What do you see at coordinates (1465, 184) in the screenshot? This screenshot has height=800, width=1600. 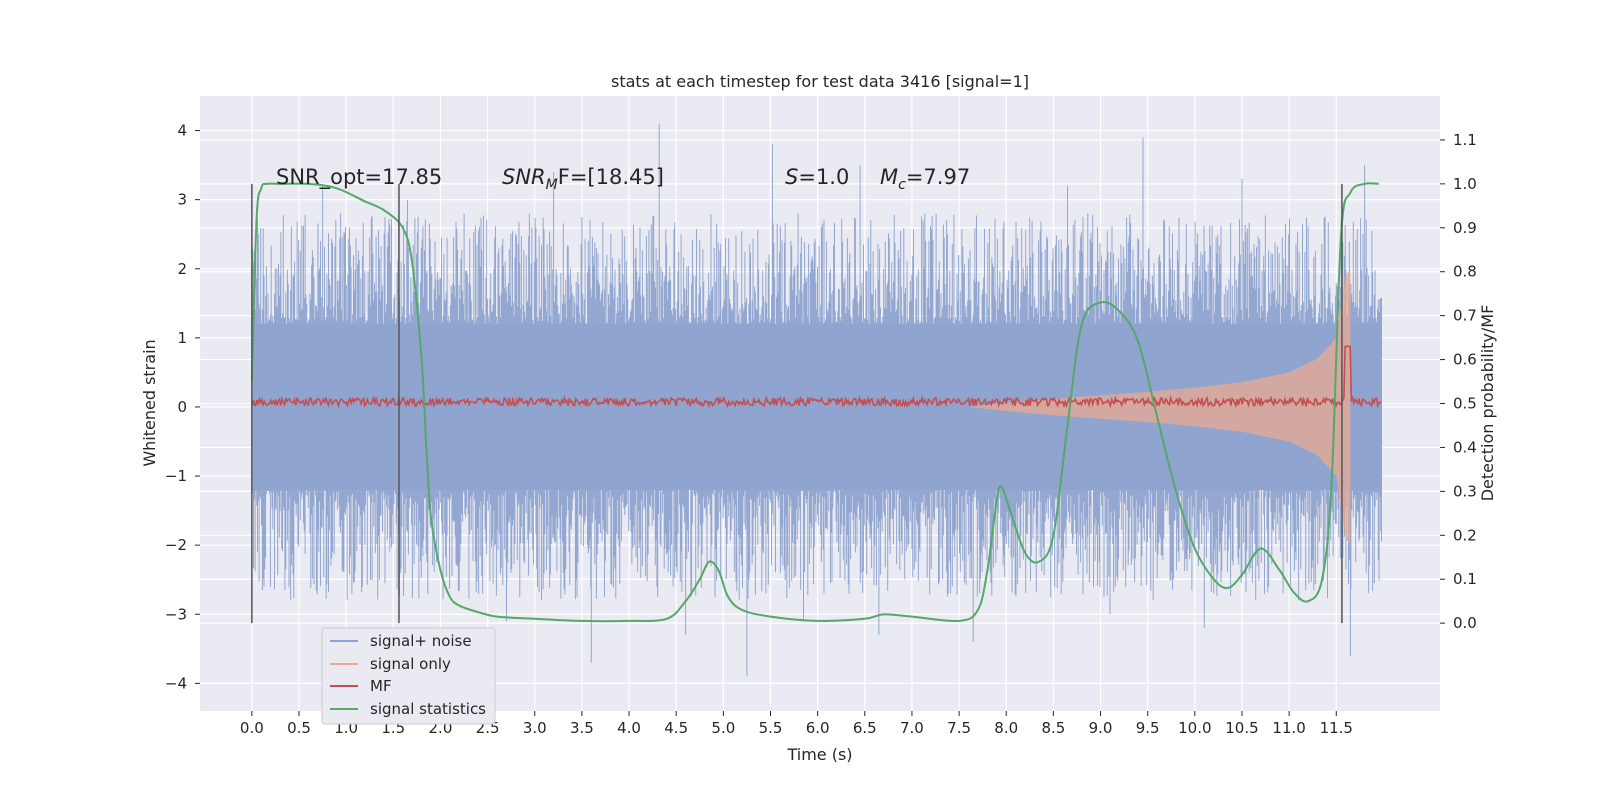 I see `y2-tick-label: 1.0` at bounding box center [1465, 184].